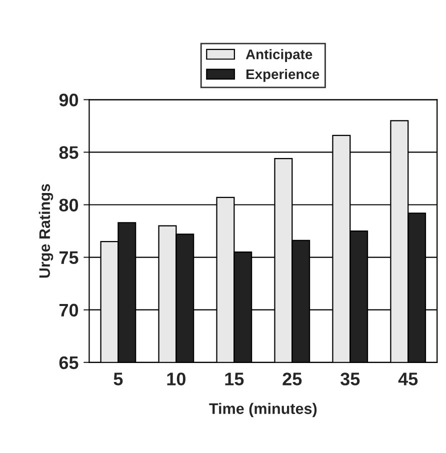 The width and height of the screenshot is (446, 453). Describe the element at coordinates (279, 55) in the screenshot. I see `legend-label: Anticipate` at that location.